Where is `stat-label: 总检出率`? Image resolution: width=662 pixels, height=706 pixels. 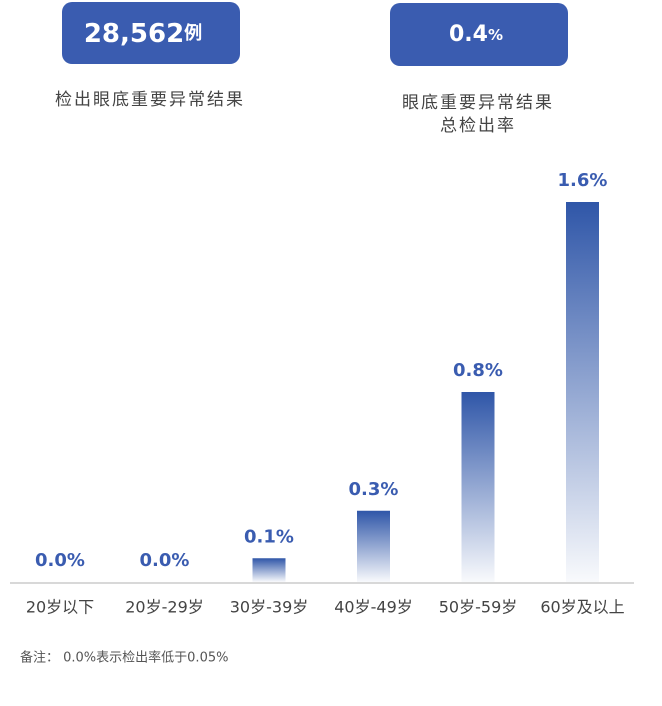 stat-label: 总检出率 is located at coordinates (478, 126).